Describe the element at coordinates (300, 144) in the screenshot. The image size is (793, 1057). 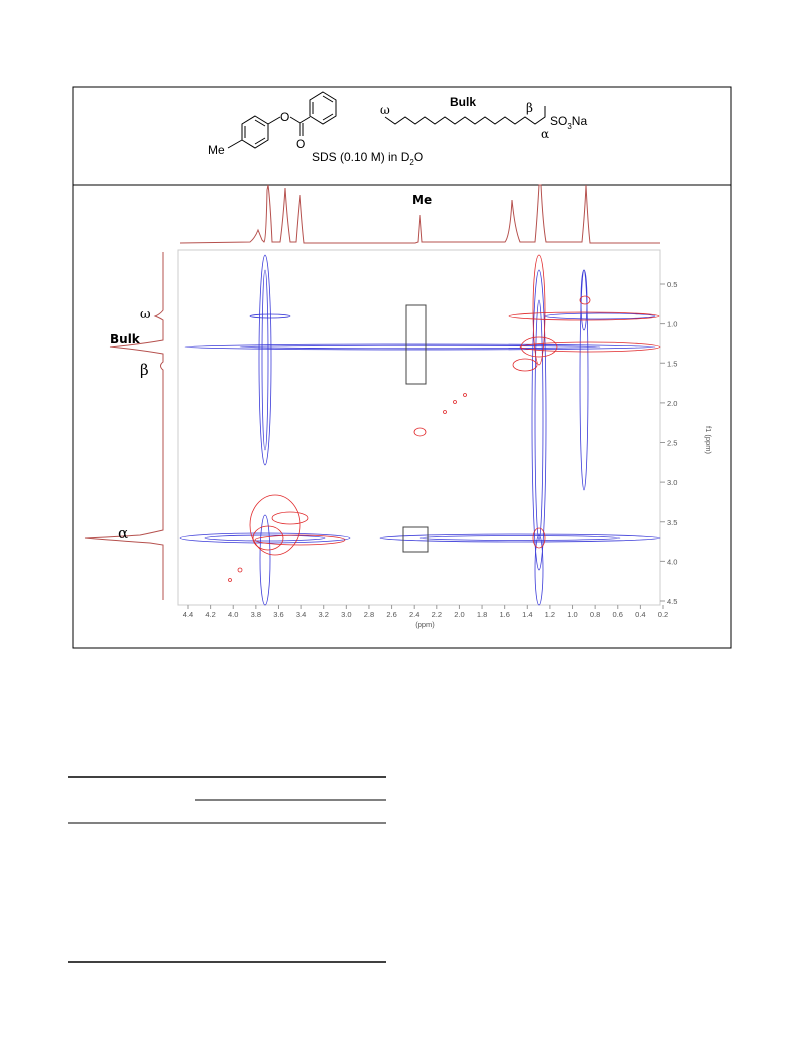
I see `carbonyl-oxygen: O` at that location.